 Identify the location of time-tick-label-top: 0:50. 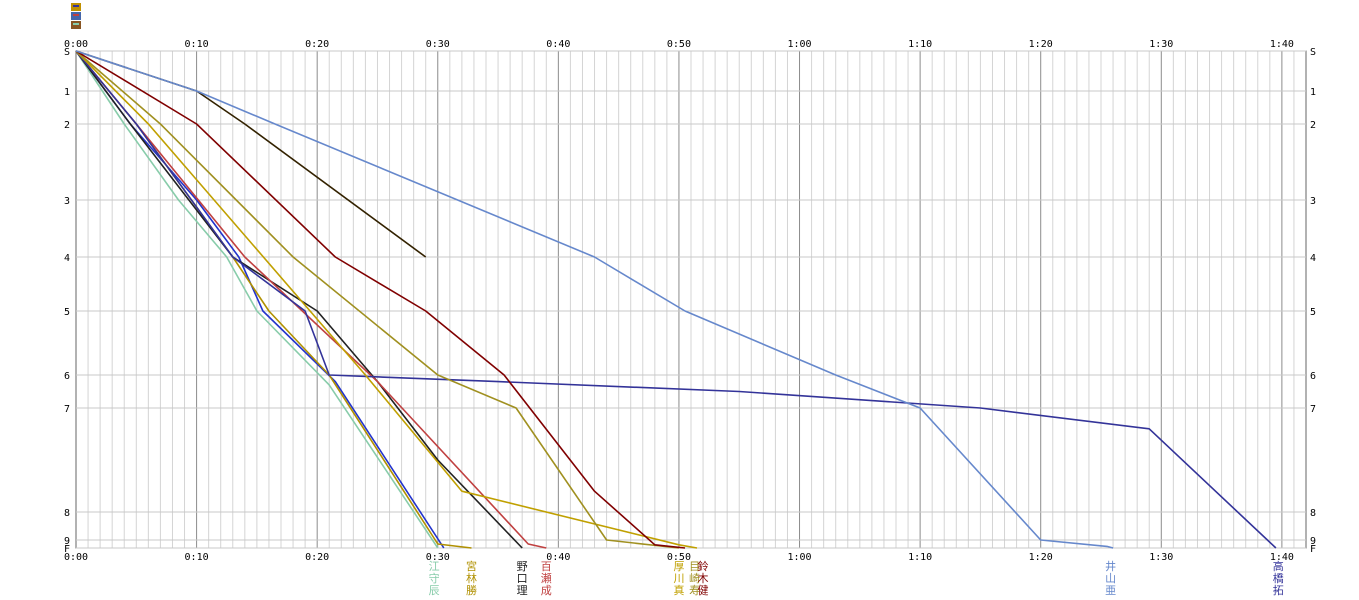
(679, 44).